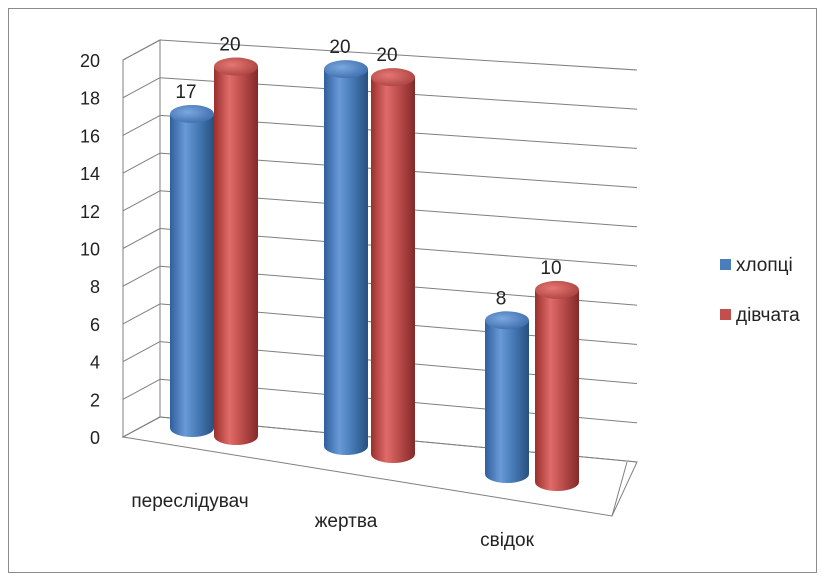  Describe the element at coordinates (95, 287) in the screenshot. I see `y-tick-label: 8` at that location.